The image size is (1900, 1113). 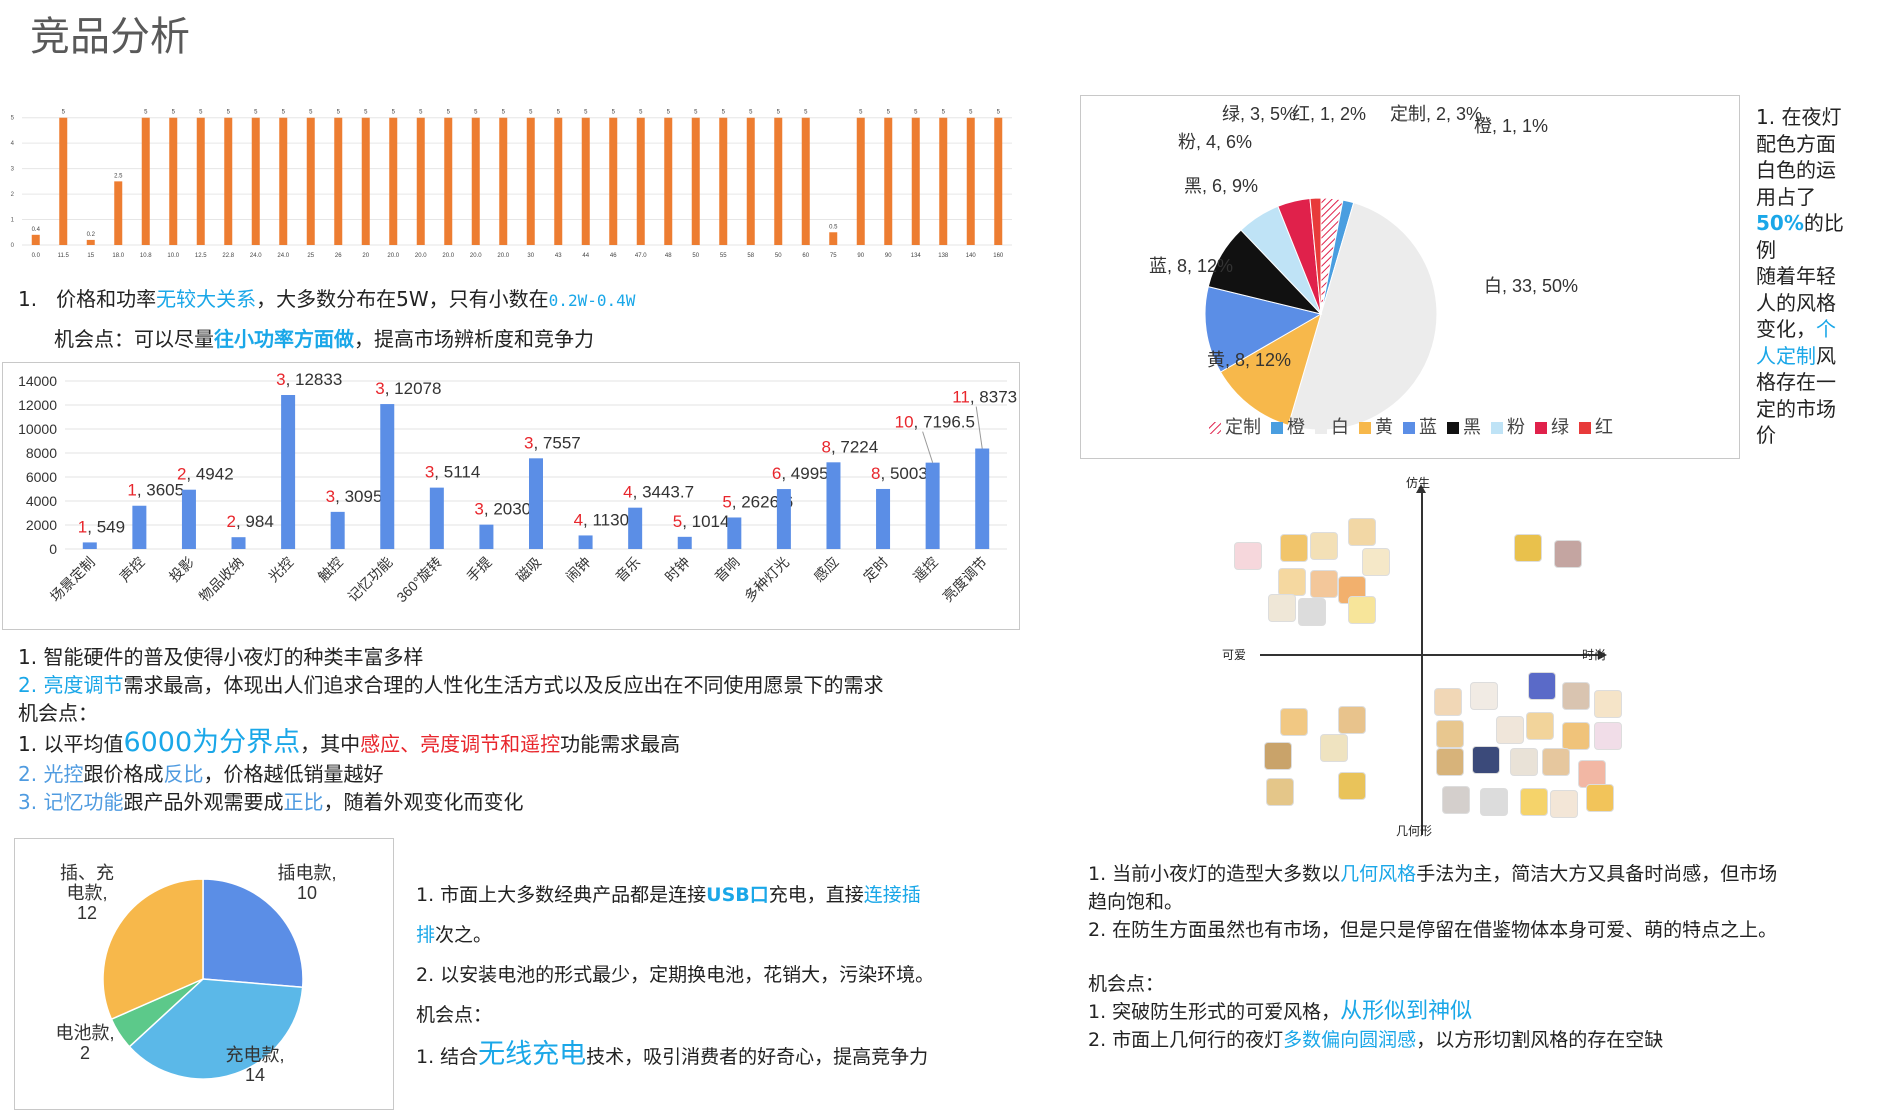 What do you see at coordinates (393, 256) in the screenshot?
I see `x-tick-label: 20.0` at bounding box center [393, 256].